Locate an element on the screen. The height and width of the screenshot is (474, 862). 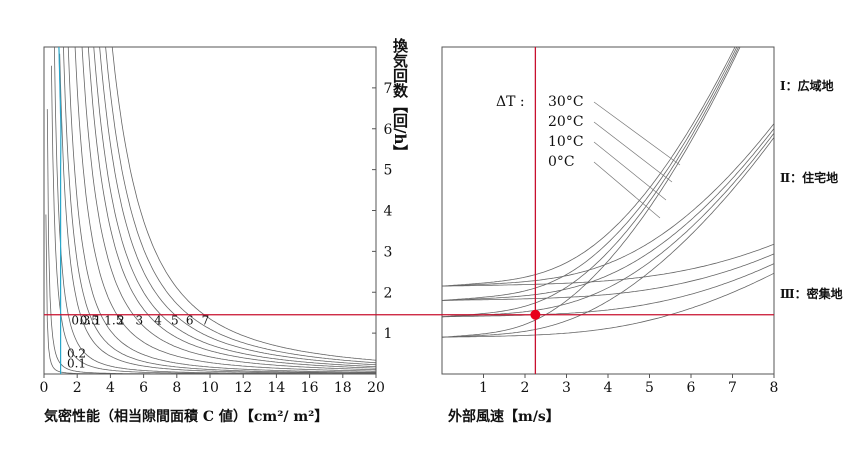
left-curve-labels: 0.10.2 0.30.51 1.52 3 4 5 6 7 is located at coordinates (138, 342).